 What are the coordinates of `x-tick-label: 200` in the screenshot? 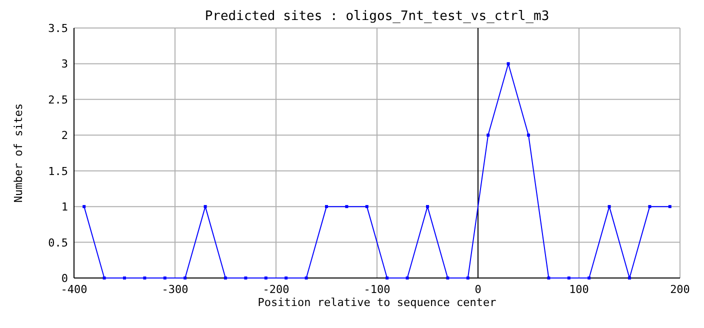 It's located at (680, 289).